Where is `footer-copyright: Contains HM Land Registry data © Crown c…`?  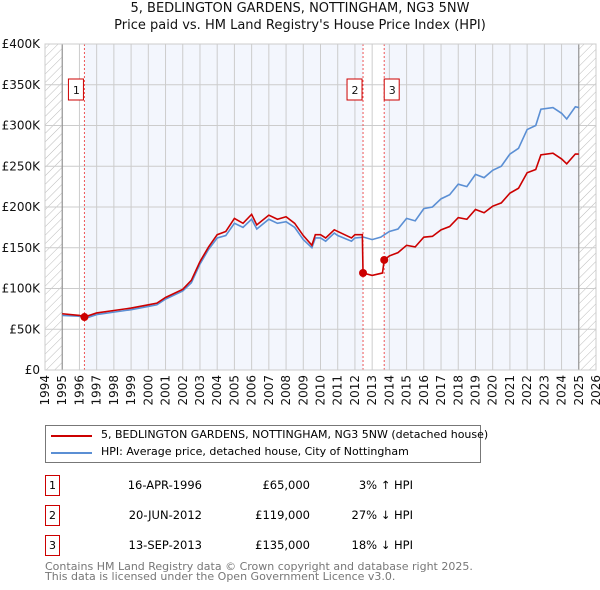 footer-copyright: Contains HM Land Registry data © Crown c… is located at coordinates (259, 566).